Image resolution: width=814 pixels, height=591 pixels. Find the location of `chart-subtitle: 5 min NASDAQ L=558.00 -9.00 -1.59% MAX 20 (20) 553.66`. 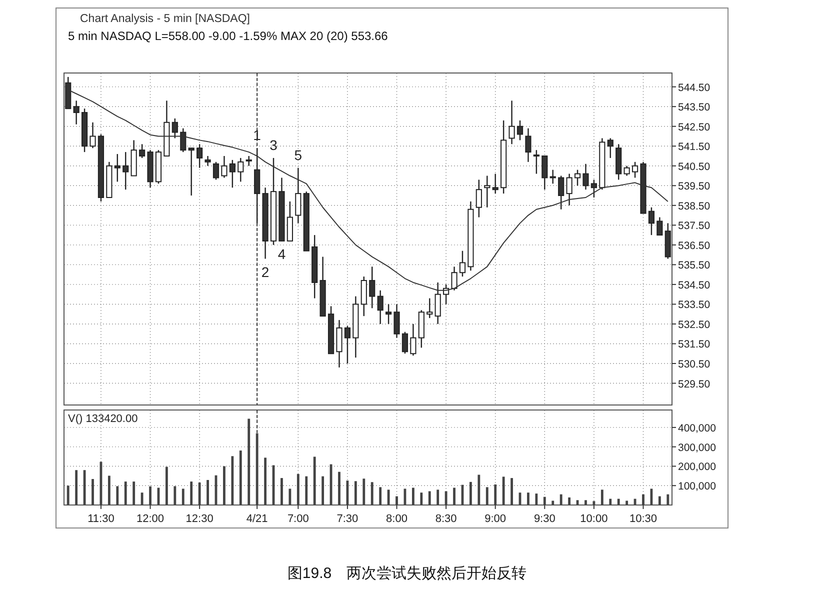

chart-subtitle: 5 min NASDAQ L=558.00 -9.00 -1.59% MAX 20 (20) 553.66 is located at coordinates (228, 36).